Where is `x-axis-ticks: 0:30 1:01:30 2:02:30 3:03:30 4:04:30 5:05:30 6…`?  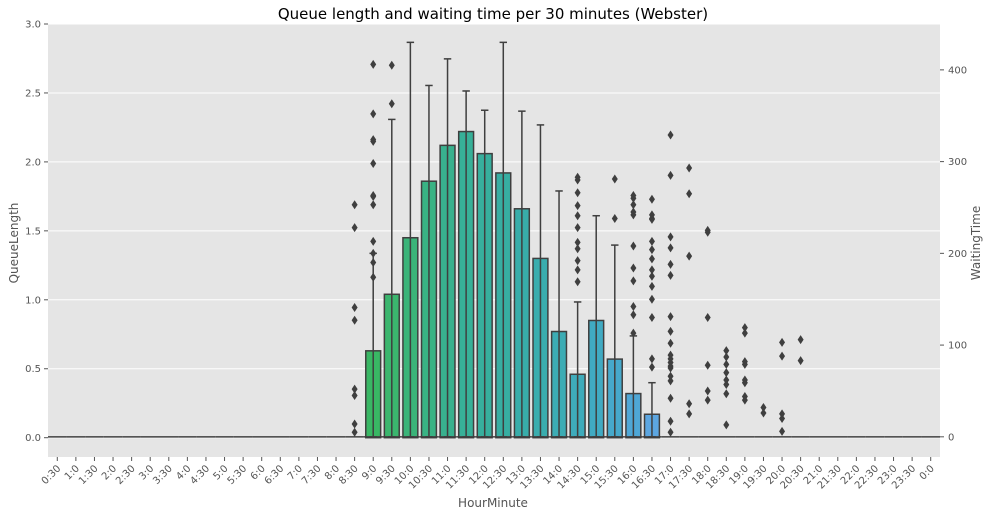 x-axis-ticks: 0:30 1:01:30 2:02:30 3:03:30 4:04:30 5:05:30 6… is located at coordinates (488, 474).